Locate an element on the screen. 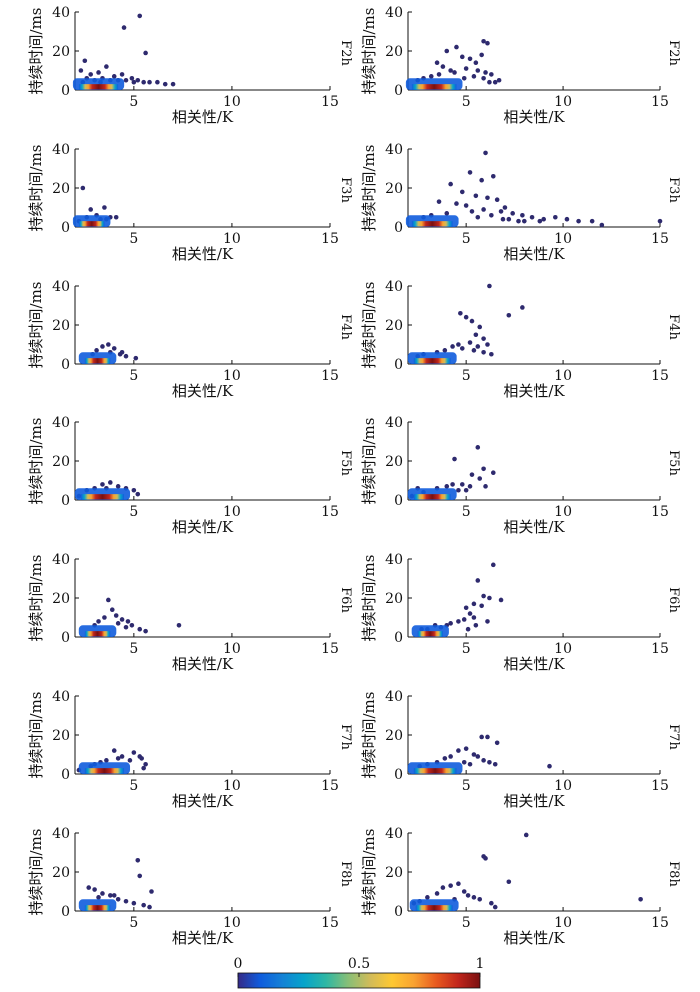  colorbar-tick-label: 0.5 is located at coordinates (359, 964).